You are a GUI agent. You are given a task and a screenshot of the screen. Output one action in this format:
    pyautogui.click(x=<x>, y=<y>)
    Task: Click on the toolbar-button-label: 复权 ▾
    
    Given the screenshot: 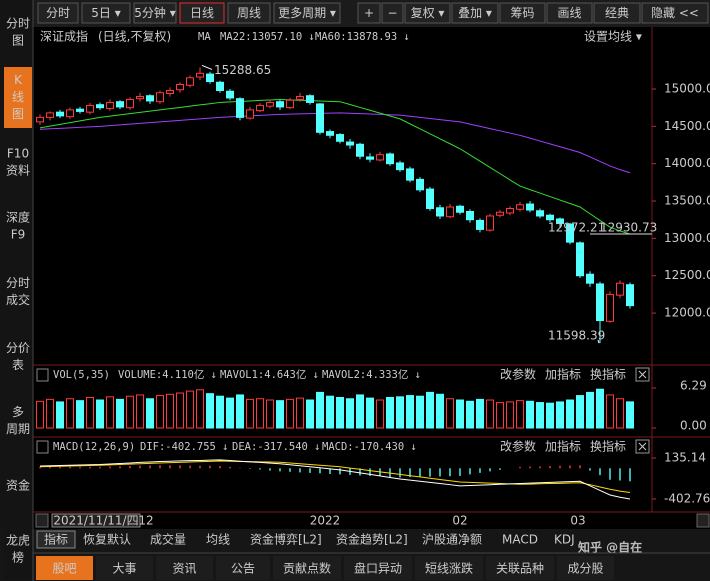 What is the action you would take?
    pyautogui.click(x=428, y=13)
    